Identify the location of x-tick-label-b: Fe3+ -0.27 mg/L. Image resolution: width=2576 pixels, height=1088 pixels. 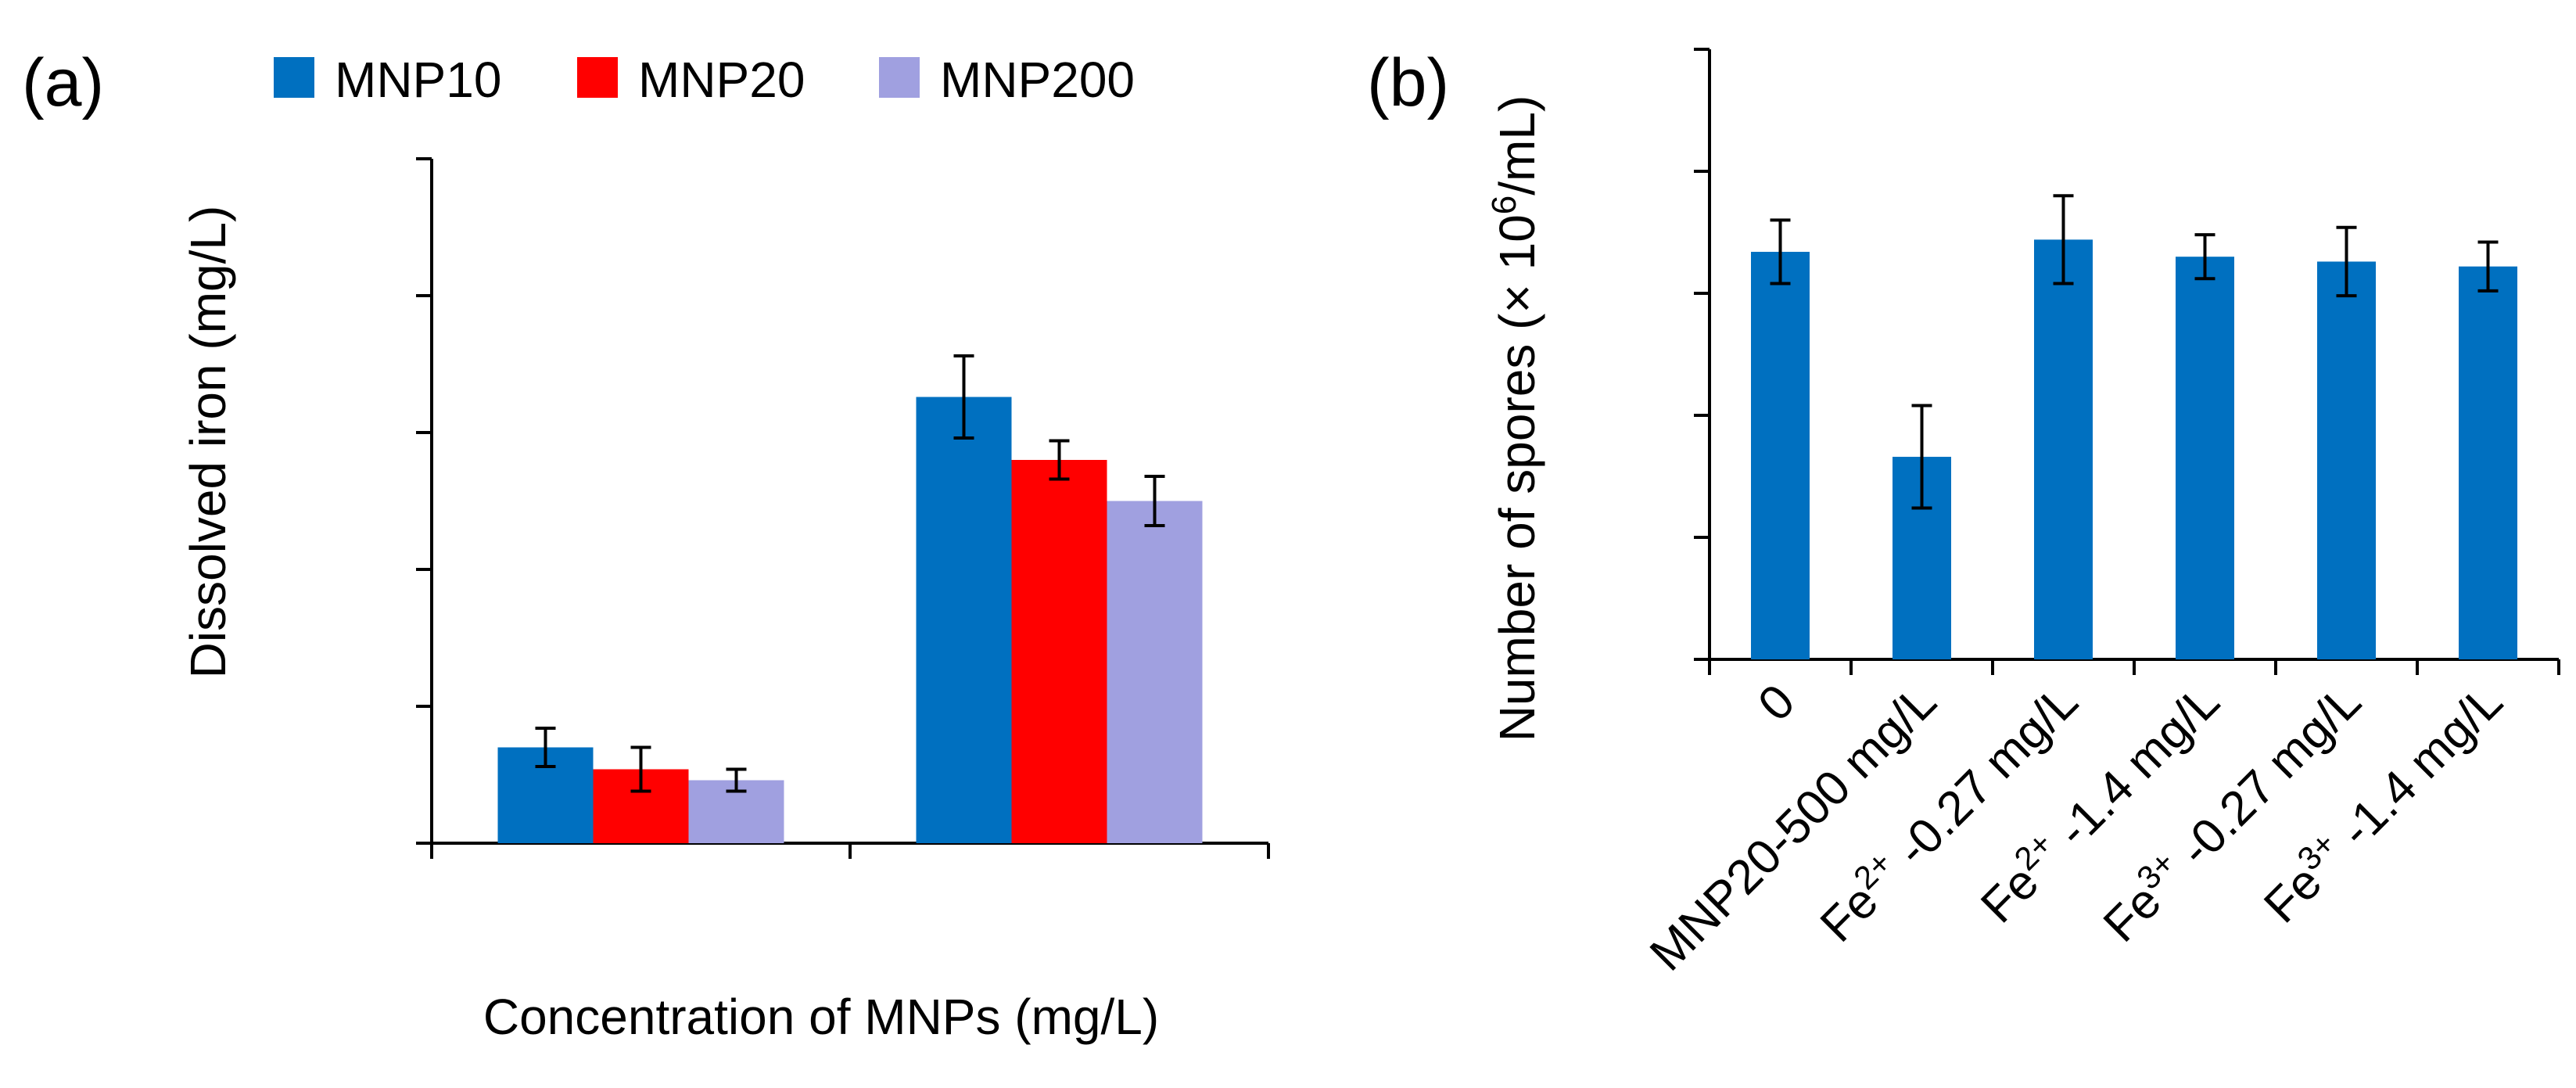
(2231, 812).